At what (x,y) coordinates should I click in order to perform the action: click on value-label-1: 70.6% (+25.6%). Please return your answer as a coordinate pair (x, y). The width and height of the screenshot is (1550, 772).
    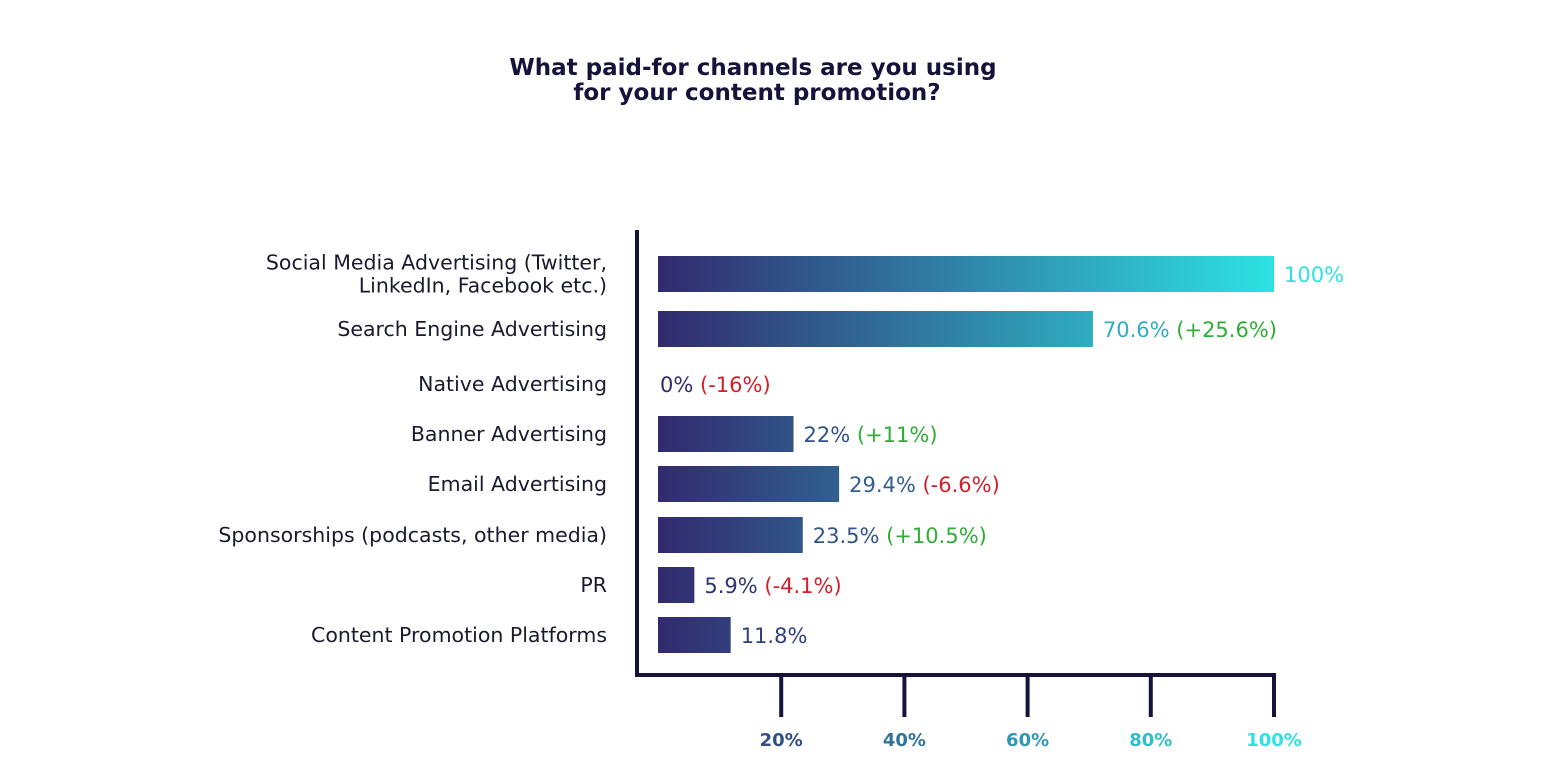
    Looking at the image, I should click on (1190, 330).